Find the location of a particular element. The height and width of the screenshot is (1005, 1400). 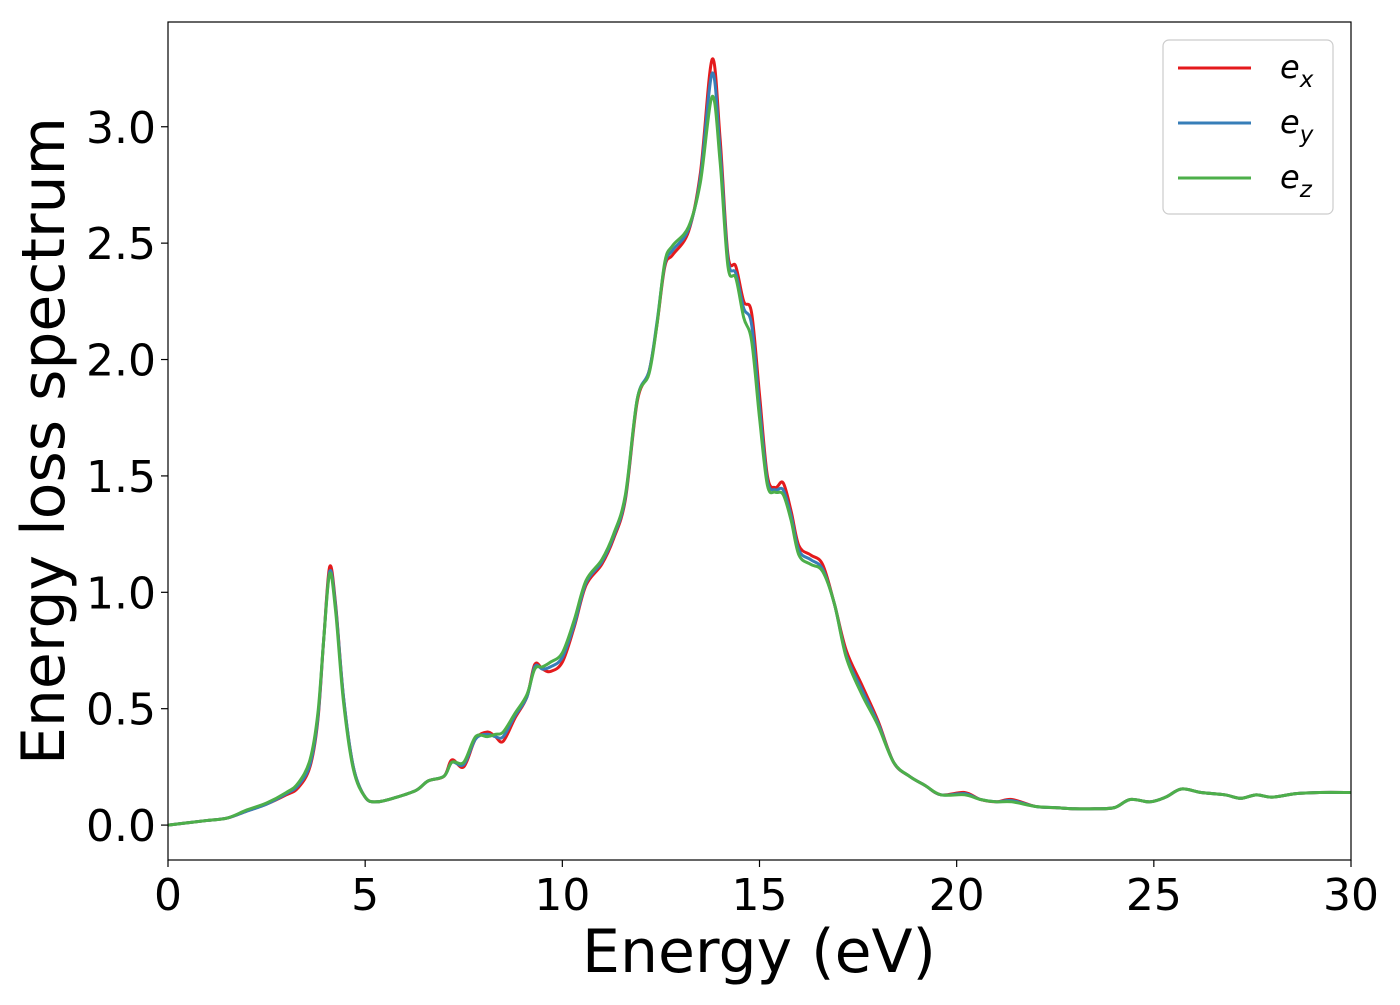

x-tick-label: 25 is located at coordinates (1154, 895).